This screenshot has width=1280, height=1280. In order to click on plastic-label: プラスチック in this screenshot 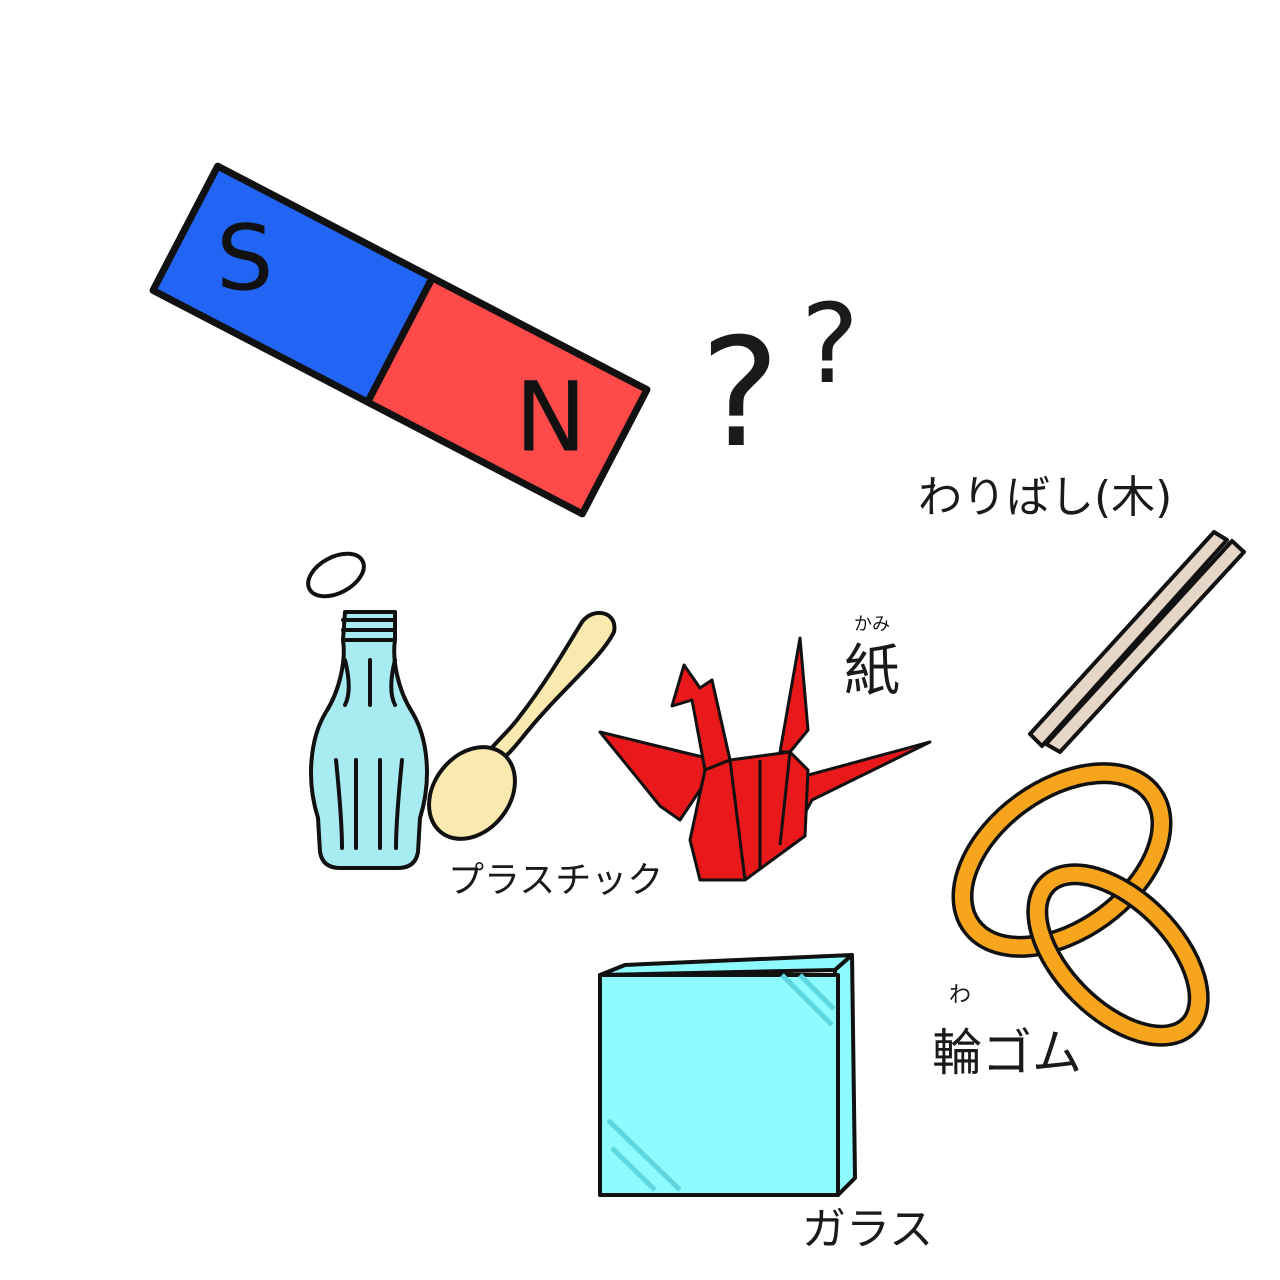, I will do `click(555, 880)`.